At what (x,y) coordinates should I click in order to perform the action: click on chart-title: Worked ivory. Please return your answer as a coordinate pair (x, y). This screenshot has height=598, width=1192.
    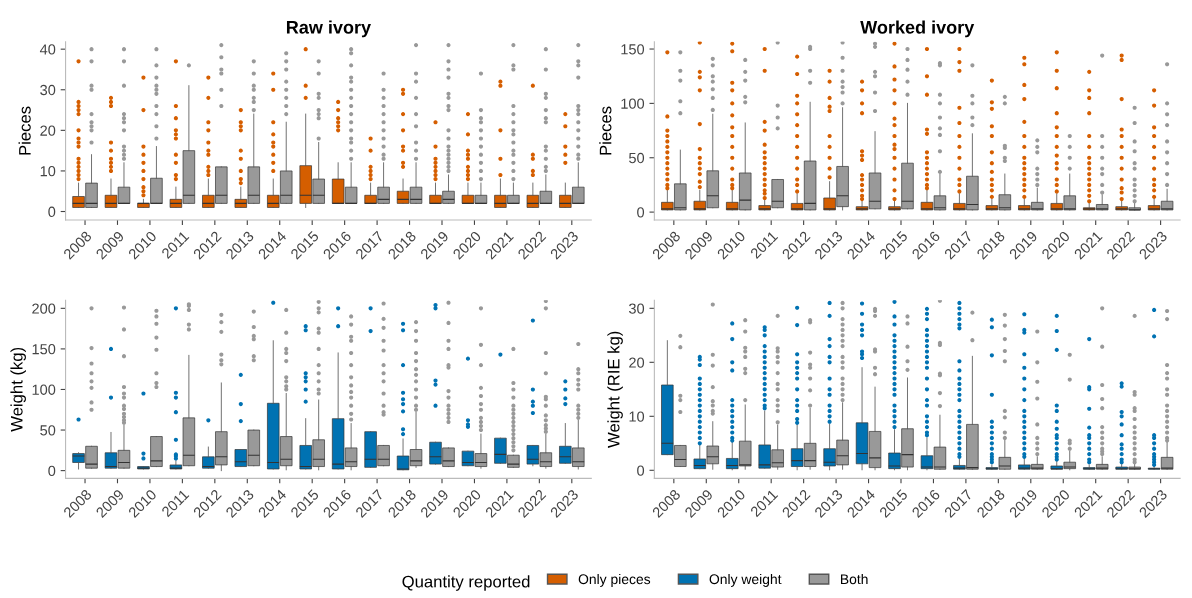
    Looking at the image, I should click on (917, 29).